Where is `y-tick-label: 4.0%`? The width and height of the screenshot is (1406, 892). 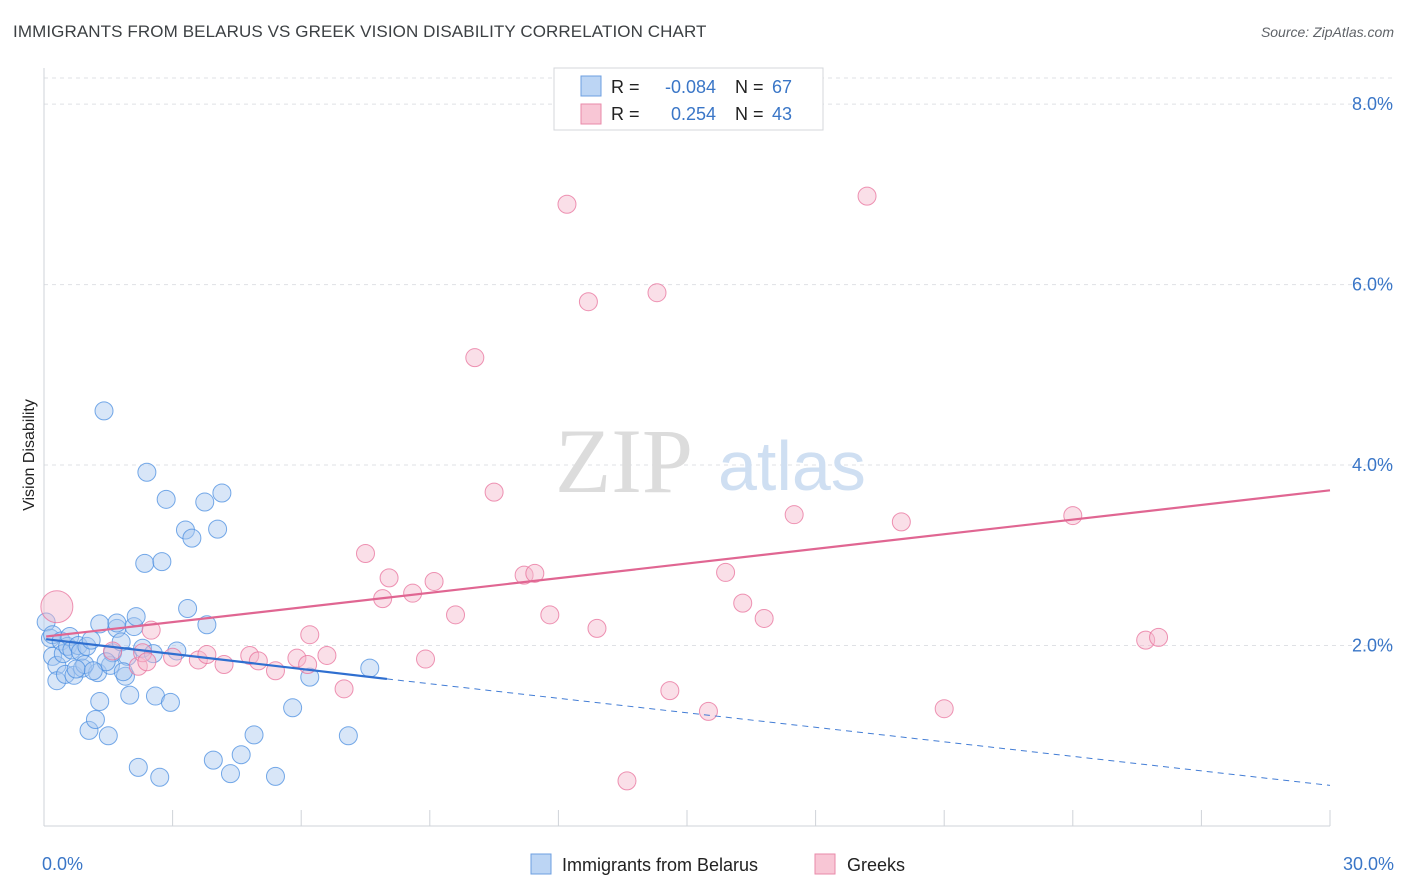 y-tick-label: 4.0% is located at coordinates (1372, 465).